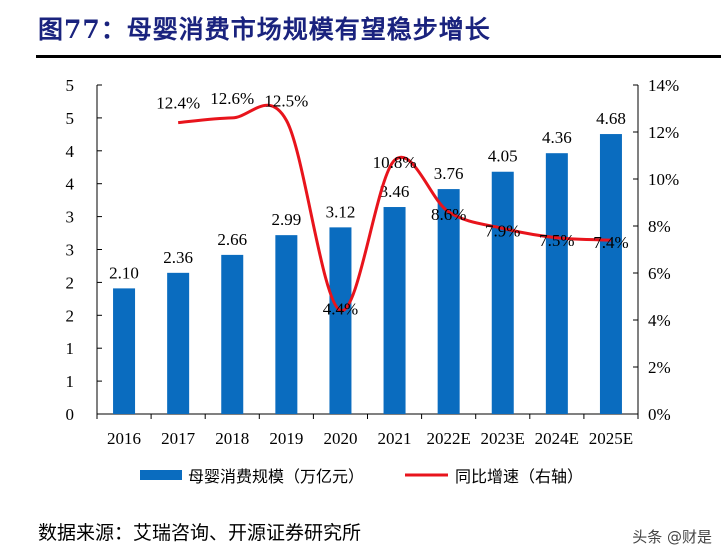 The width and height of the screenshot is (726, 555). What do you see at coordinates (611, 438) in the screenshot?
I see `x-tick-label: 2025E` at bounding box center [611, 438].